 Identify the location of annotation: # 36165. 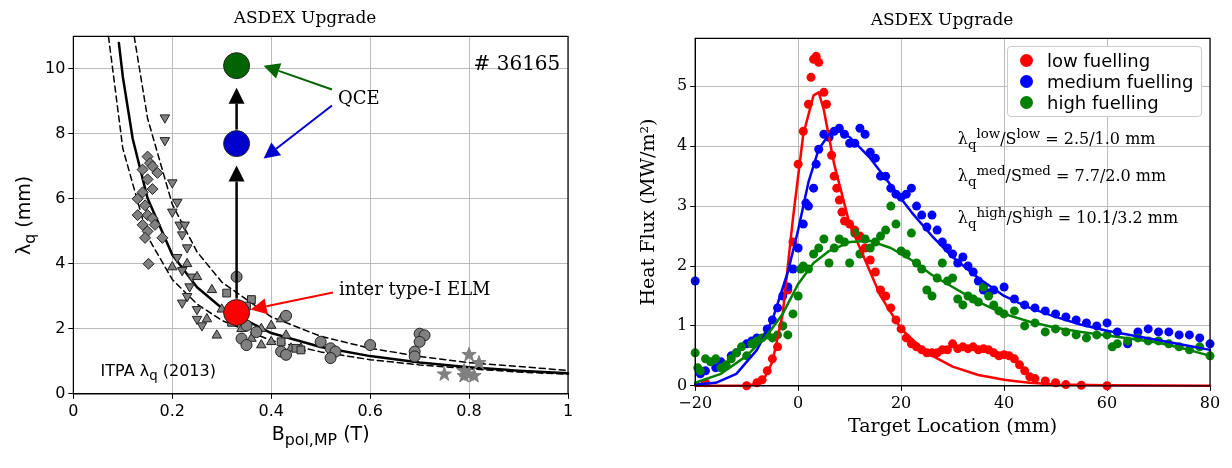
(517, 63).